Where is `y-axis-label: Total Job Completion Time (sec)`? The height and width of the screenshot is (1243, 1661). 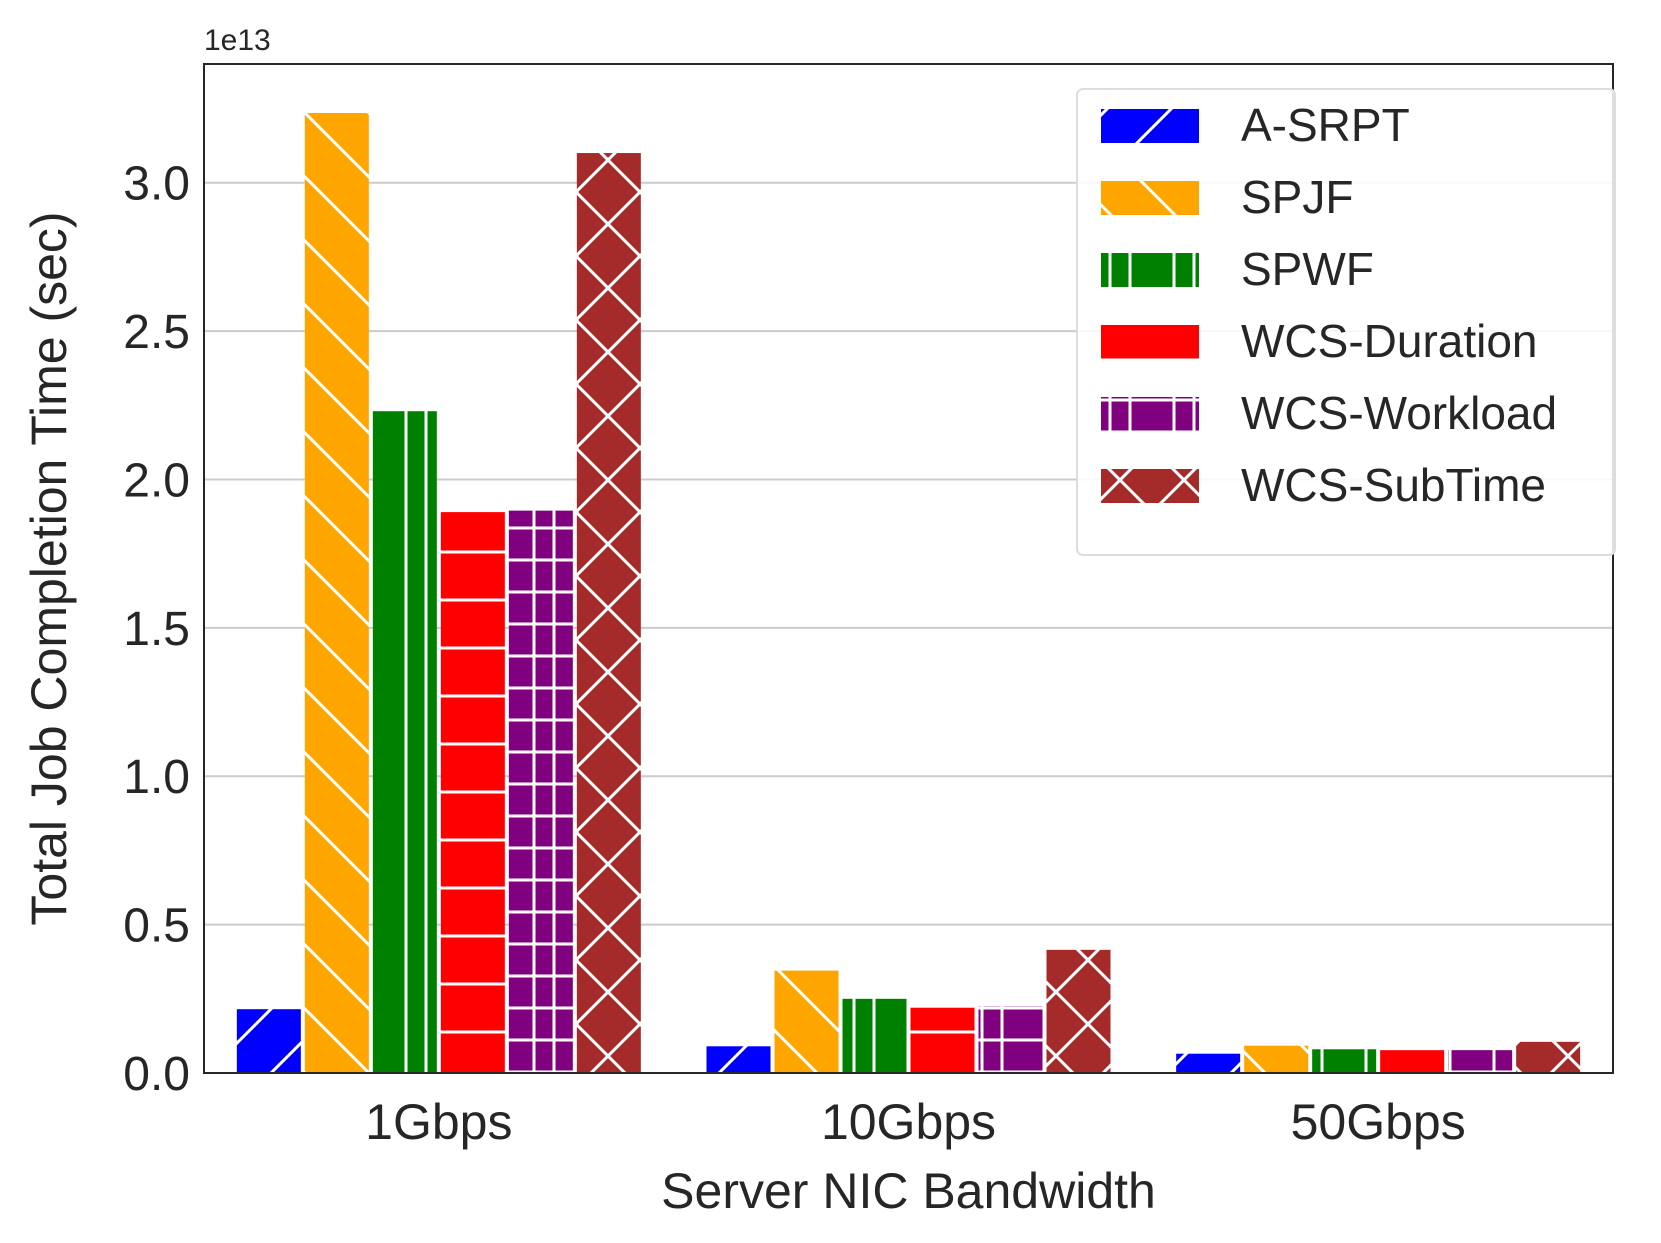
y-axis-label: Total Job Completion Time (sec) is located at coordinates (49, 568).